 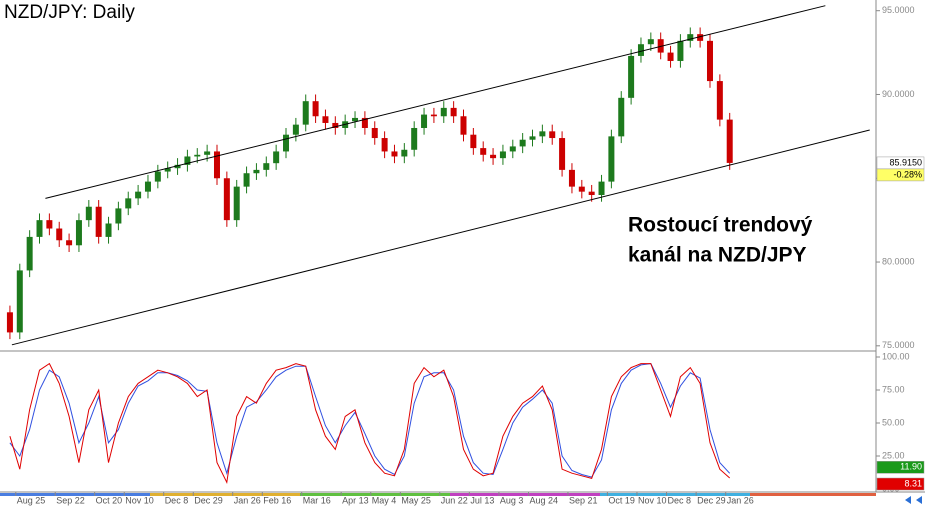 What do you see at coordinates (482, 500) in the screenshot?
I see `x-tick-label: Jul 13` at bounding box center [482, 500].